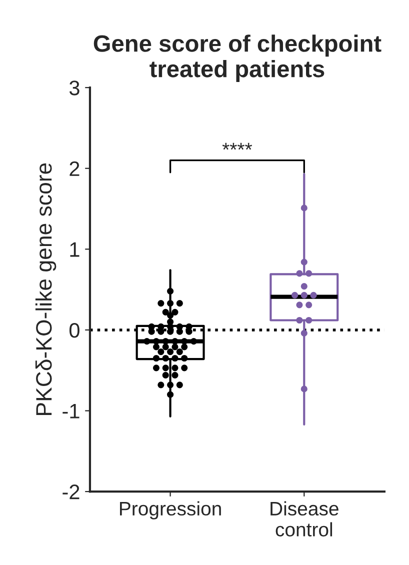 The width and height of the screenshot is (409, 565). Describe the element at coordinates (75, 168) in the screenshot. I see `y-tick-label: 2` at that location.